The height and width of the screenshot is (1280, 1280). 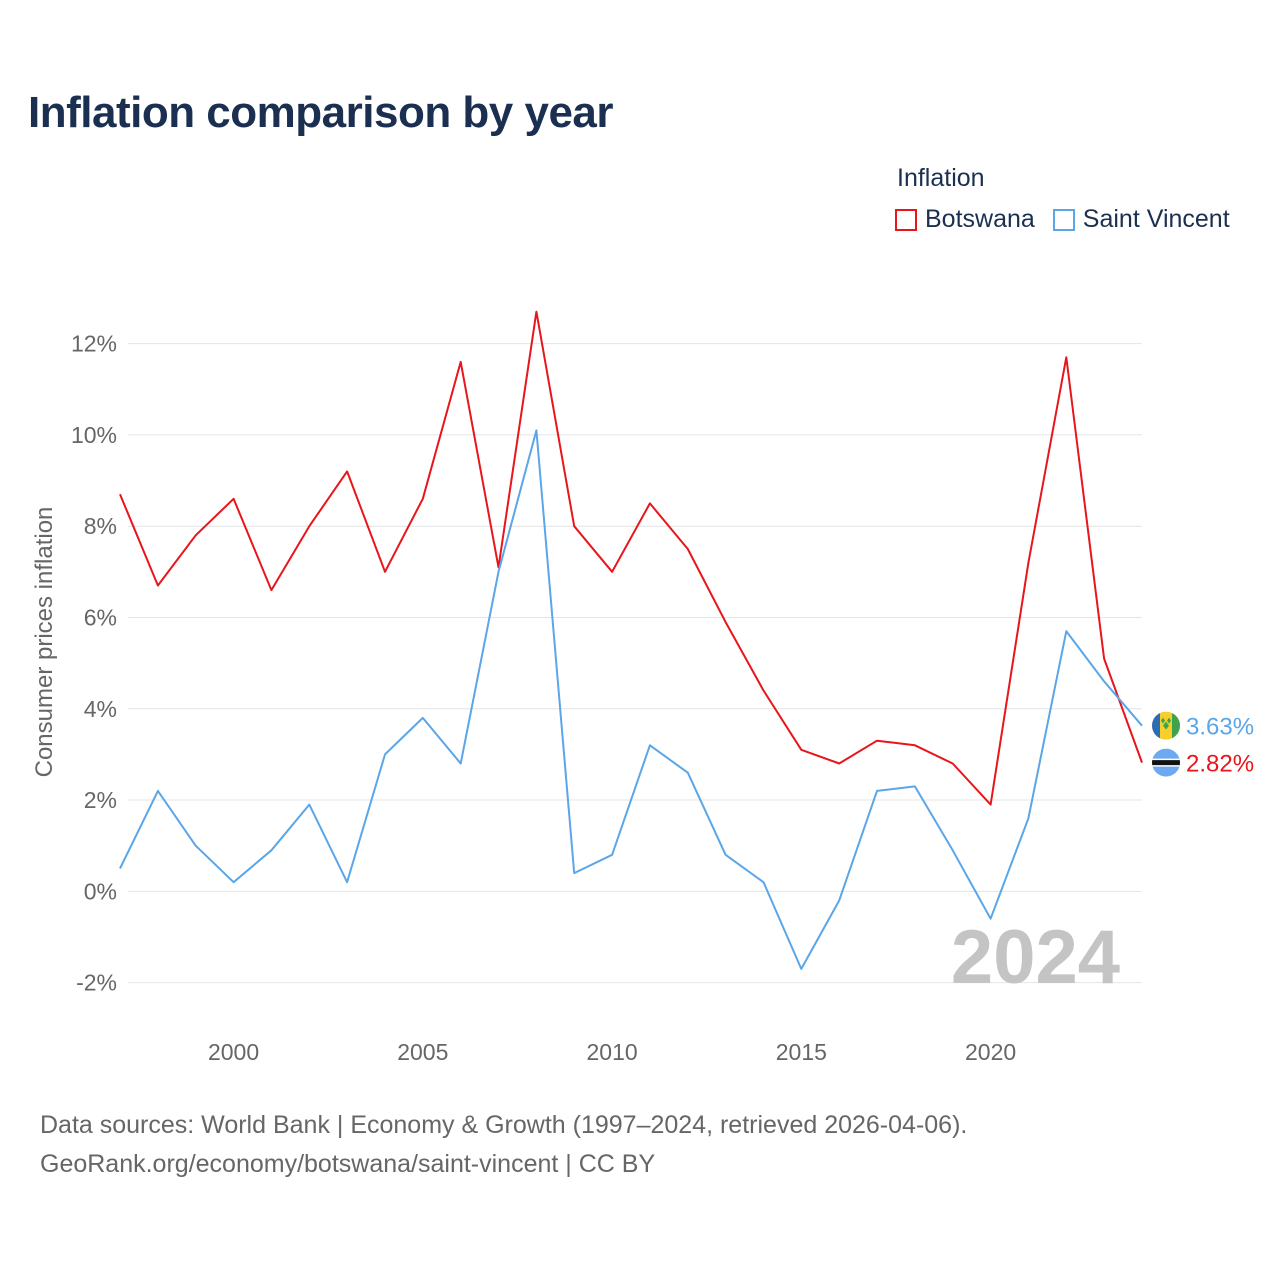 I want to click on legend-label-botswana: Botswana, so click(x=980, y=219).